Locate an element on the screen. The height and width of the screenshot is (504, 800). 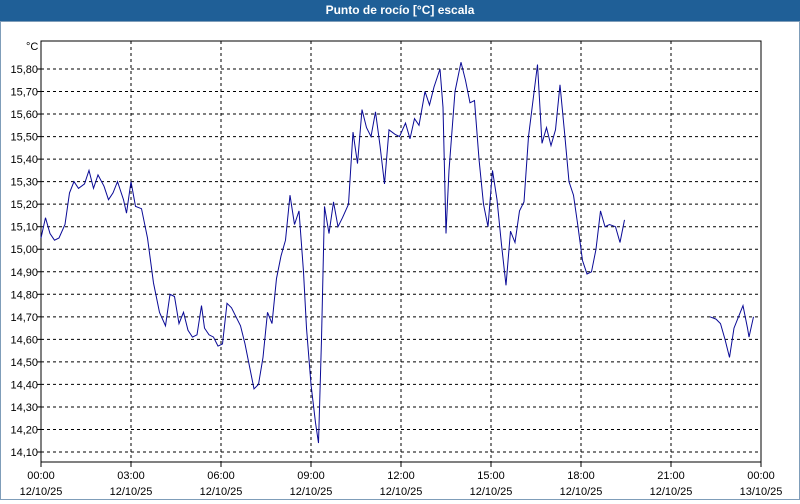
y-tick-label: 15,60 is located at coordinates (24, 115).